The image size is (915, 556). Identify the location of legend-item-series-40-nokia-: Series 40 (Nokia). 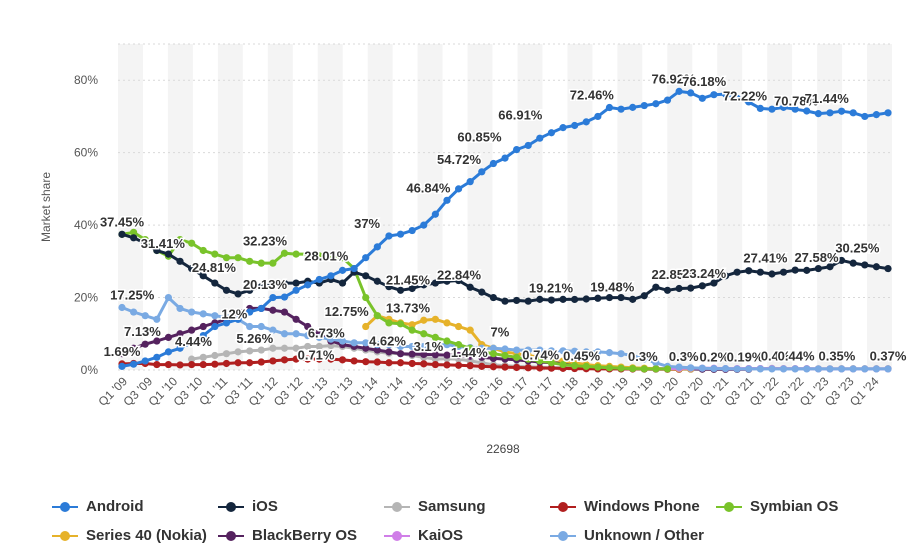
(135, 535).